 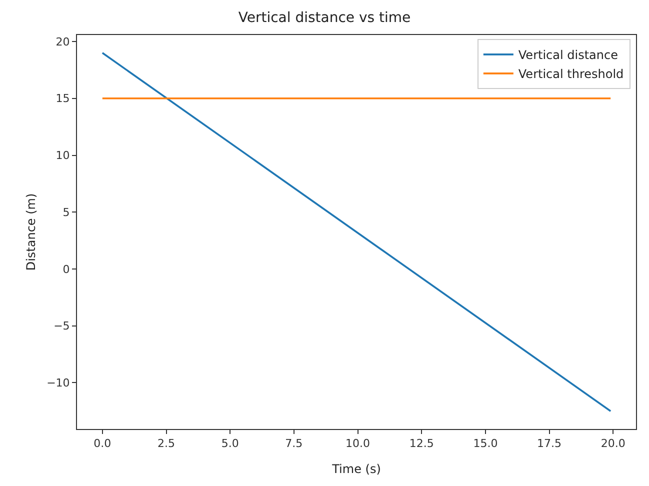 I want to click on x-tick-label: 17.5, so click(x=549, y=443).